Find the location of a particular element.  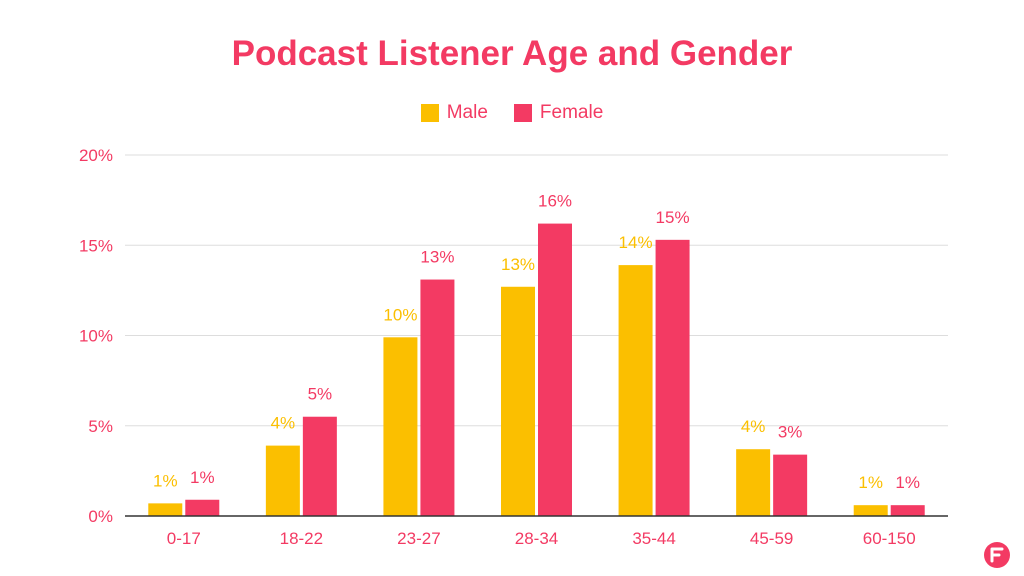

x-tick-label: 60-150 is located at coordinates (889, 538).